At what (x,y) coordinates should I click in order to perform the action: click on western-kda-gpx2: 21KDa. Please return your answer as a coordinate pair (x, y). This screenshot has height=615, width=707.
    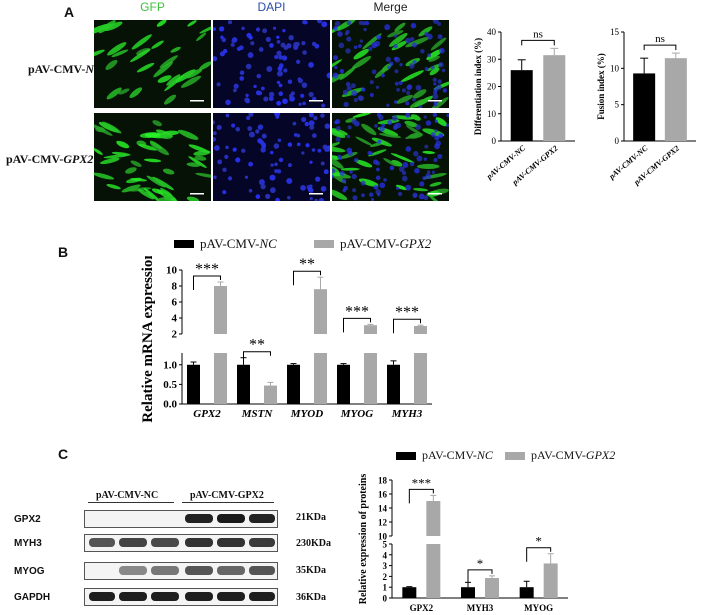
    Looking at the image, I should click on (311, 517).